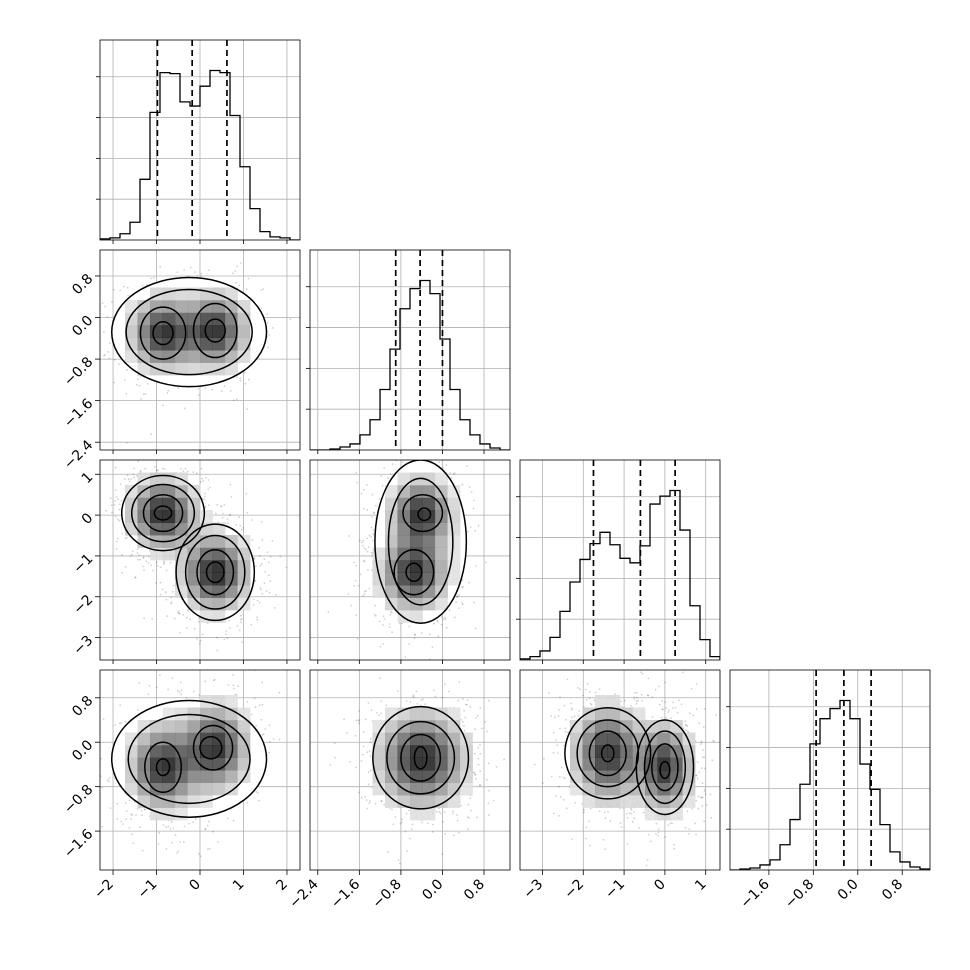 The width and height of the screenshot is (970, 970). Describe the element at coordinates (215, 572) in the screenshot. I see `contour-line` at that location.